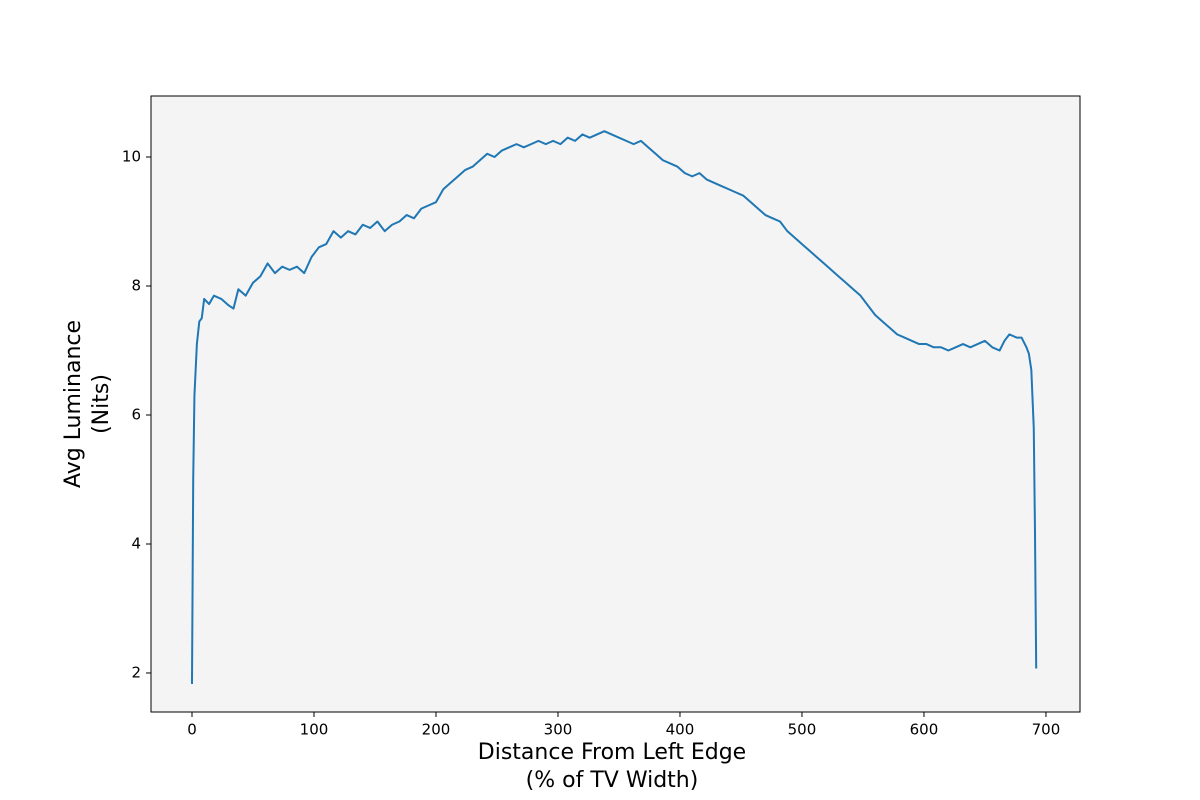  What do you see at coordinates (136, 414) in the screenshot?
I see `y-tick-label: 6` at bounding box center [136, 414].